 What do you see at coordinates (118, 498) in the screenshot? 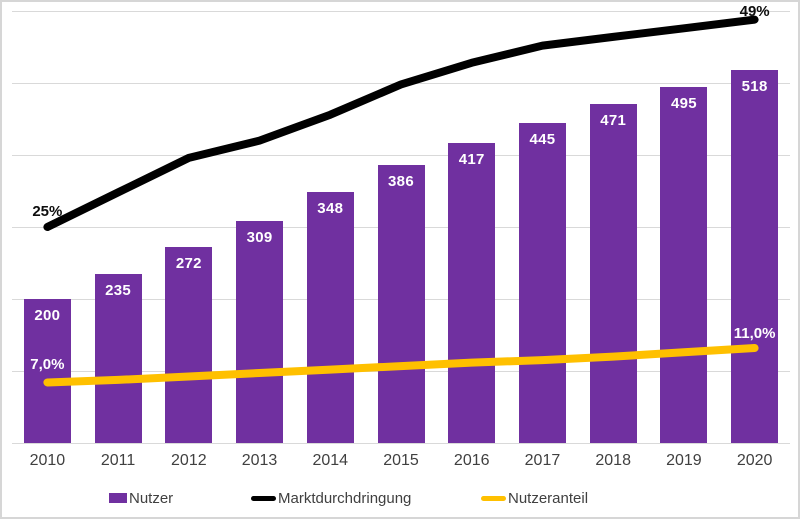
I see `nutzer-bar-swatch-icon` at bounding box center [118, 498].